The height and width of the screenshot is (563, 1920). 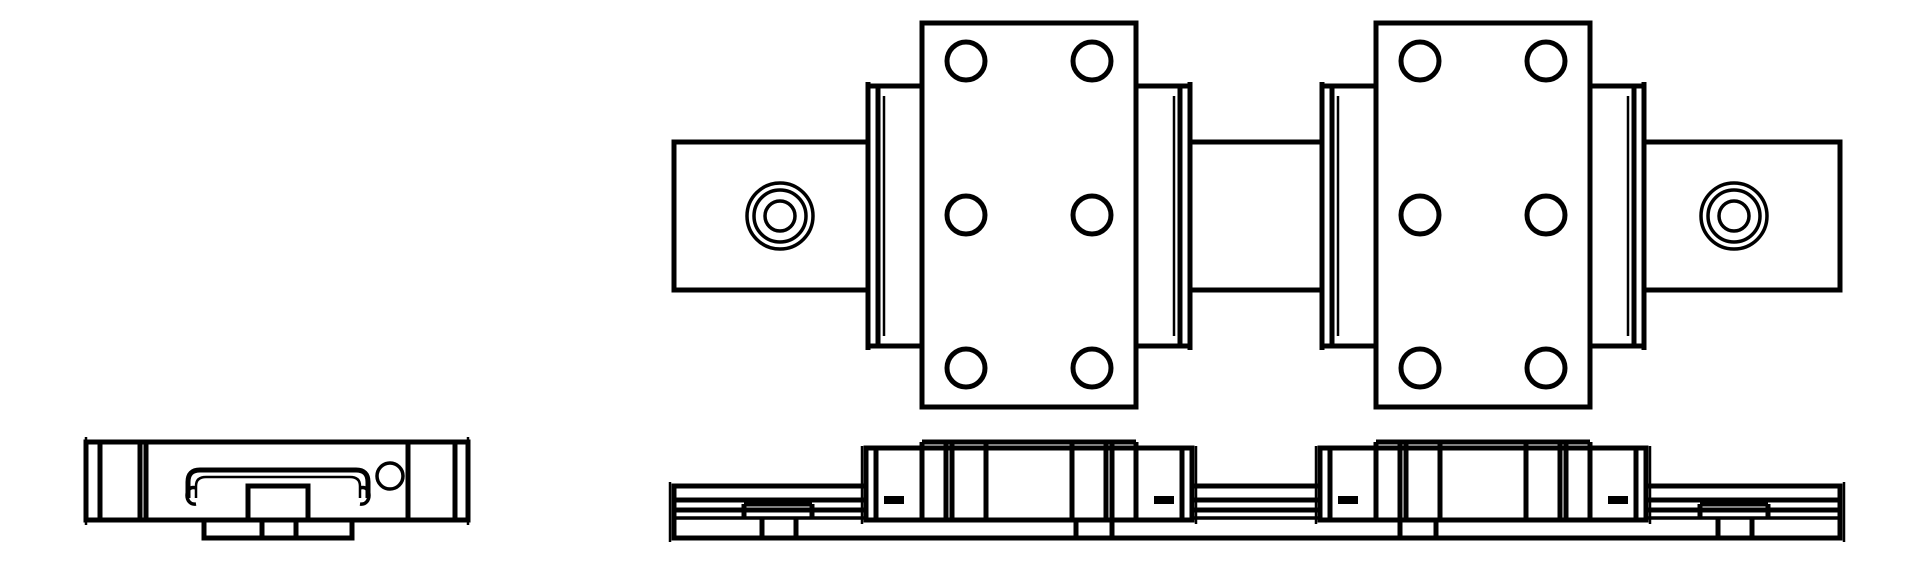 What do you see at coordinates (1734, 216) in the screenshot?
I see `rail-end-hole-right` at bounding box center [1734, 216].